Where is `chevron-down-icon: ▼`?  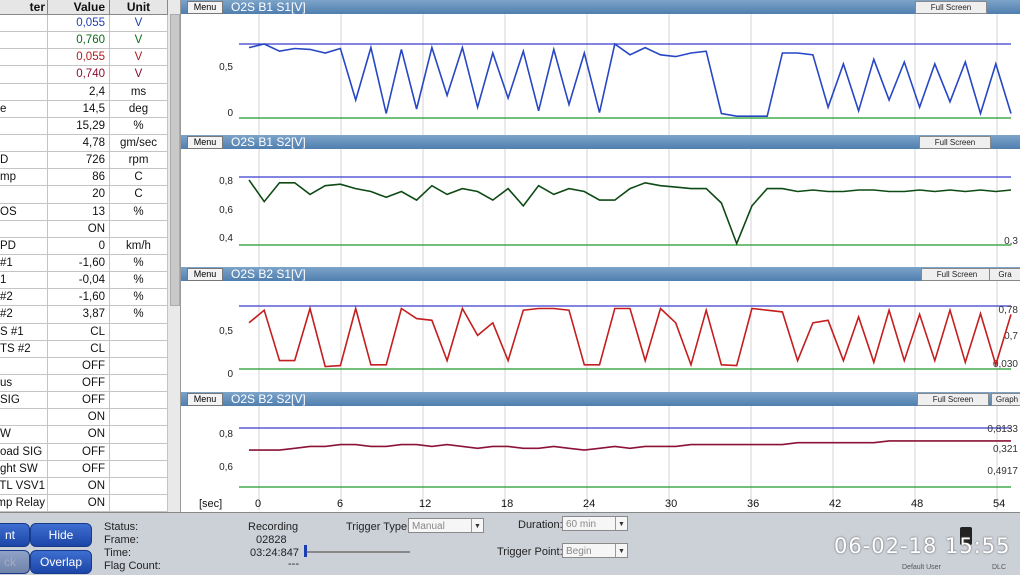 chevron-down-icon: ▼ is located at coordinates (477, 525).